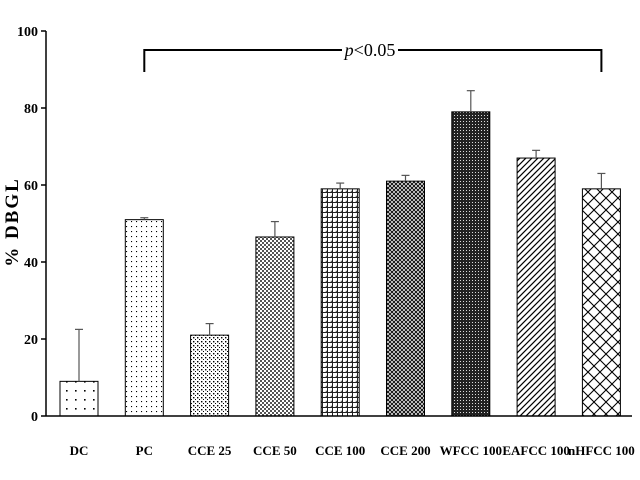  I want to click on y-tick-label: 0, so click(34, 417).